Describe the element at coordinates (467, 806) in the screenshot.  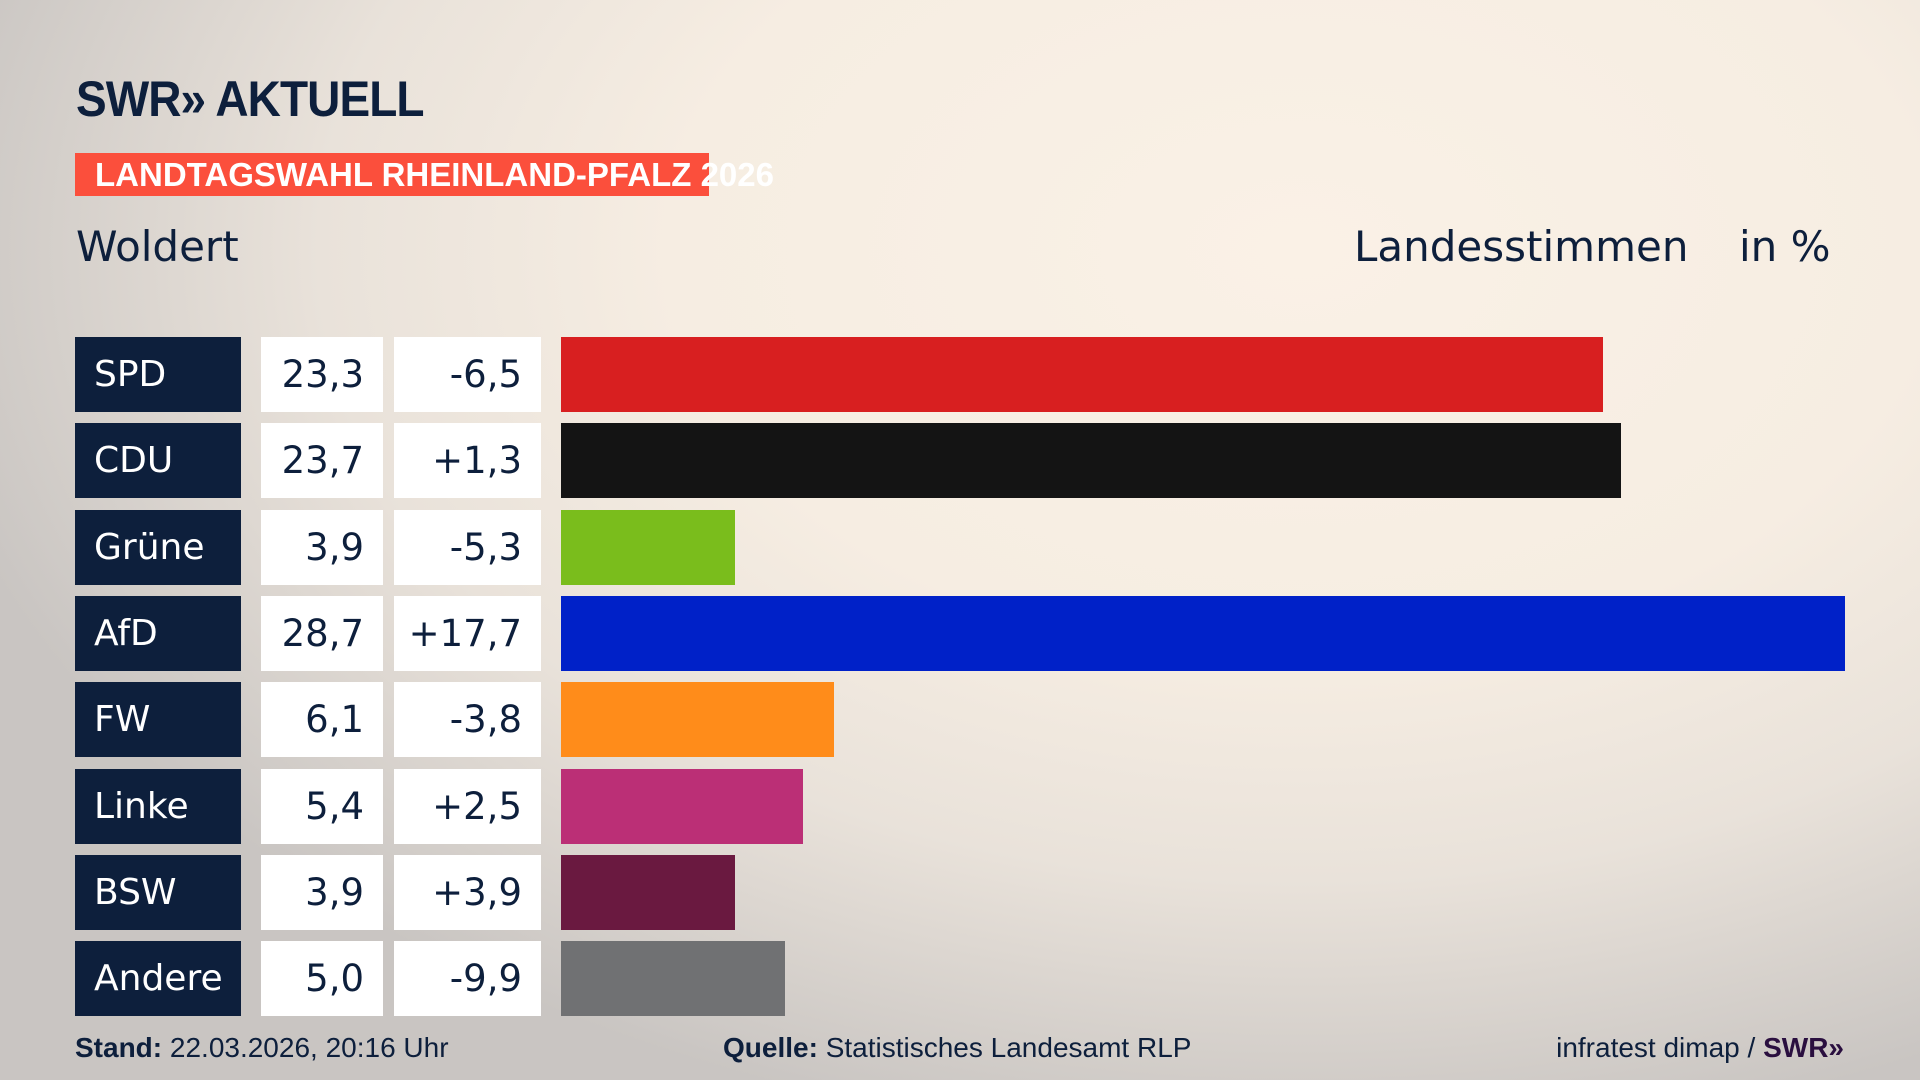
I see `diff-label: +2,5` at that location.